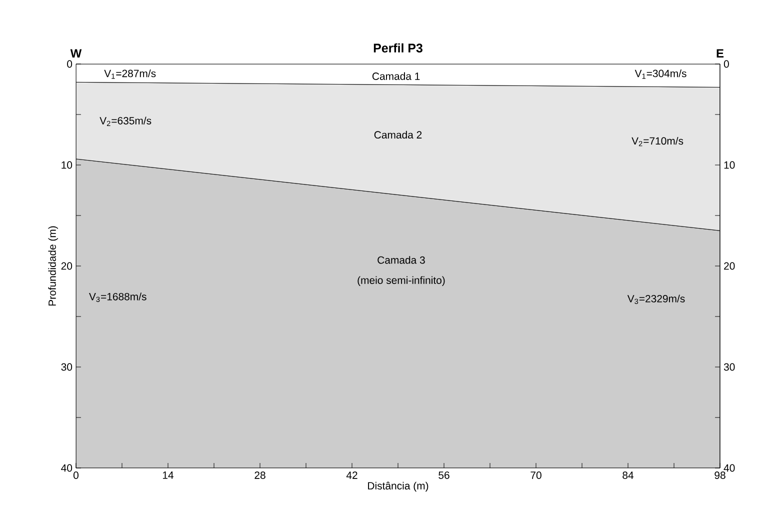 Image resolution: width=760 pixels, height=528 pixels. I want to click on text: W, so click(76, 53).